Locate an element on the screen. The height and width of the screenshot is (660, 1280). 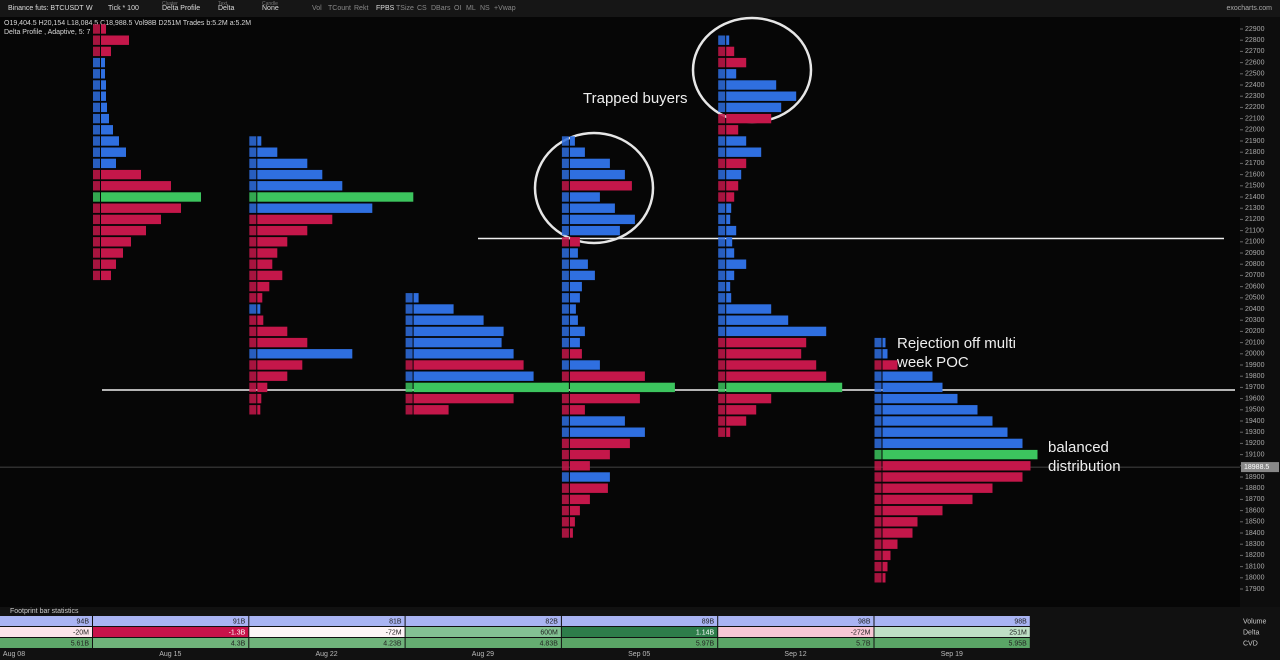
stats-value: 91B is located at coordinates (239, 621).